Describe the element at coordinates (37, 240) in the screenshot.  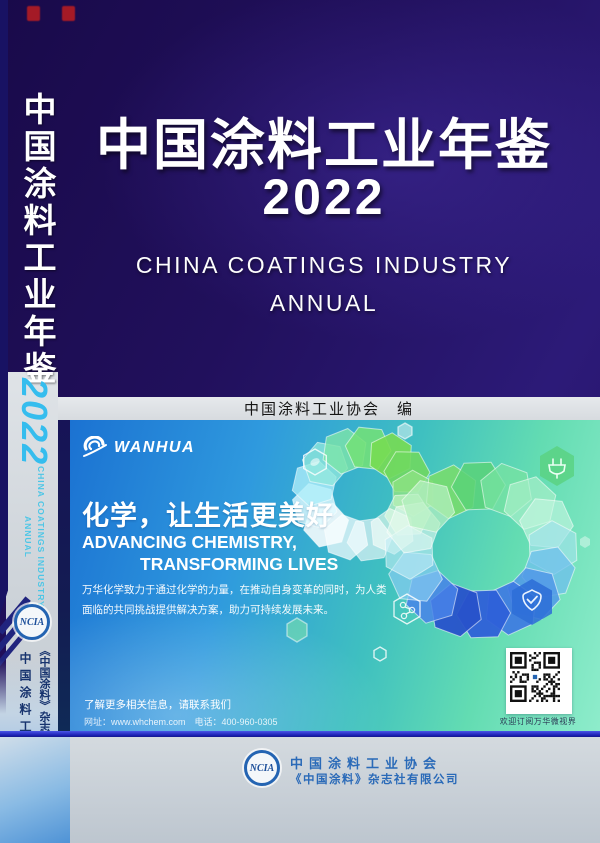
I see `spine-title: 中国涂料工业年鉴` at that location.